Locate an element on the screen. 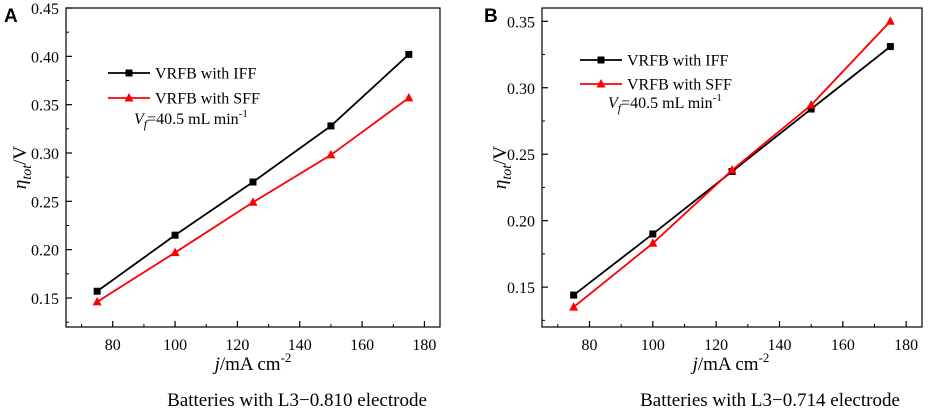 The width and height of the screenshot is (941, 415). y-tick-label: 0.40 is located at coordinates (45, 57).